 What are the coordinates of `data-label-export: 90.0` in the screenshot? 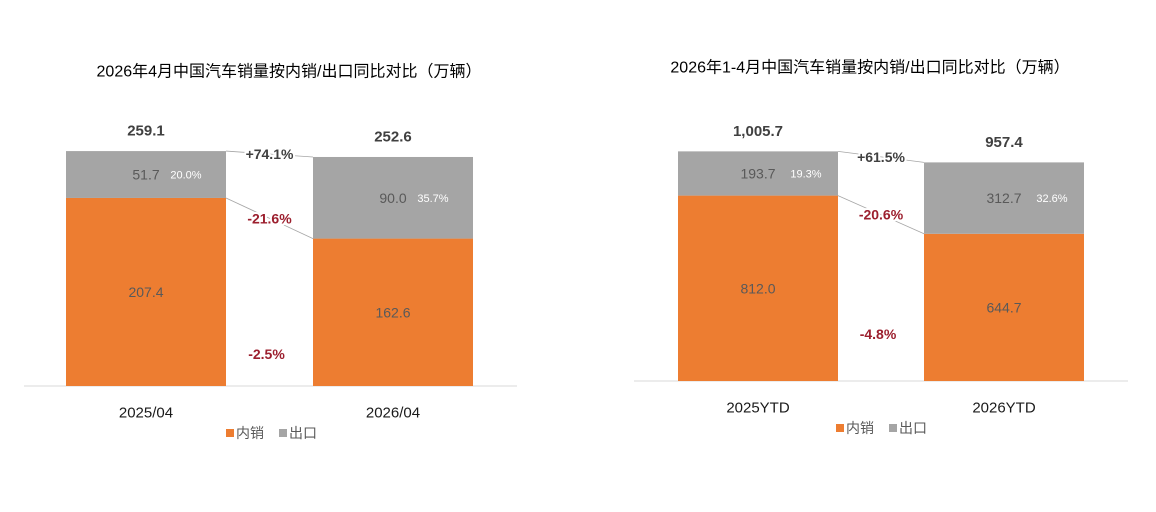 It's located at (392, 198).